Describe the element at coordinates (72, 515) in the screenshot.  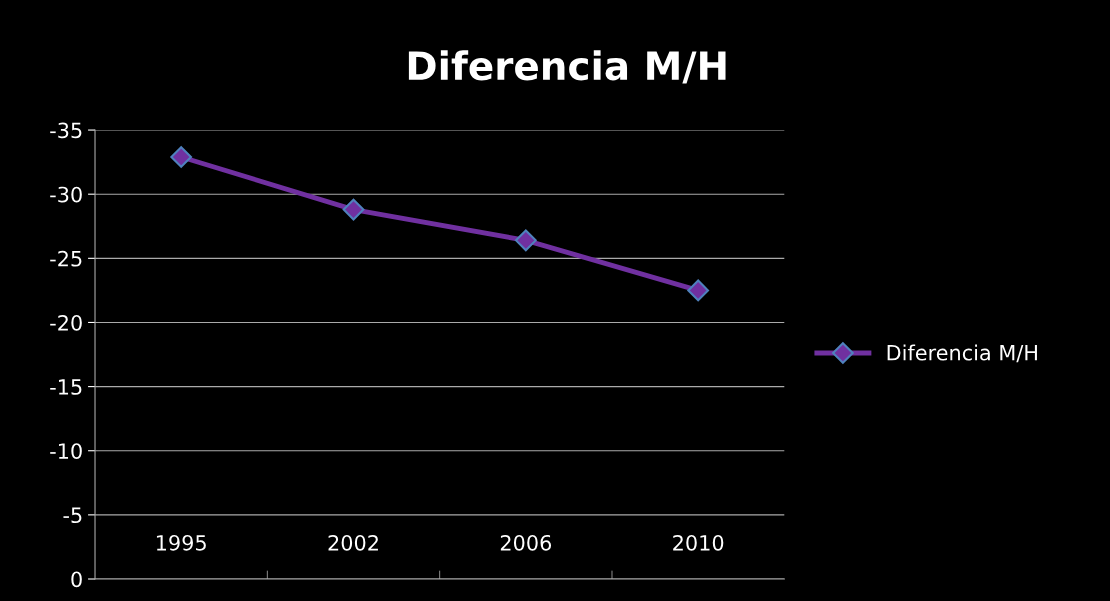
I see `y-tick-label: -5` at that location.